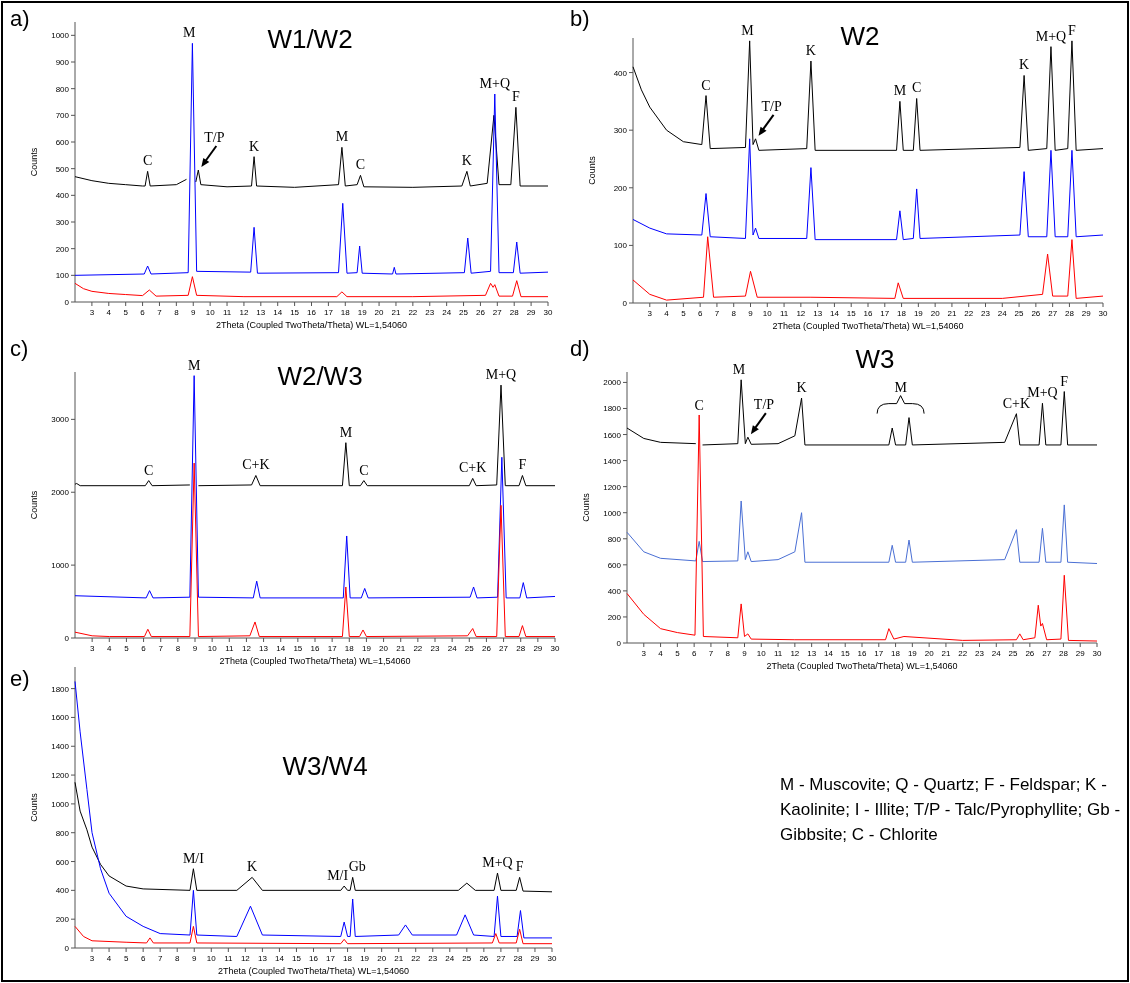 Image resolution: width=1130 pixels, height=983 pixels. What do you see at coordinates (60, 718) in the screenshot?
I see `y-tick-label: 1600` at bounding box center [60, 718].